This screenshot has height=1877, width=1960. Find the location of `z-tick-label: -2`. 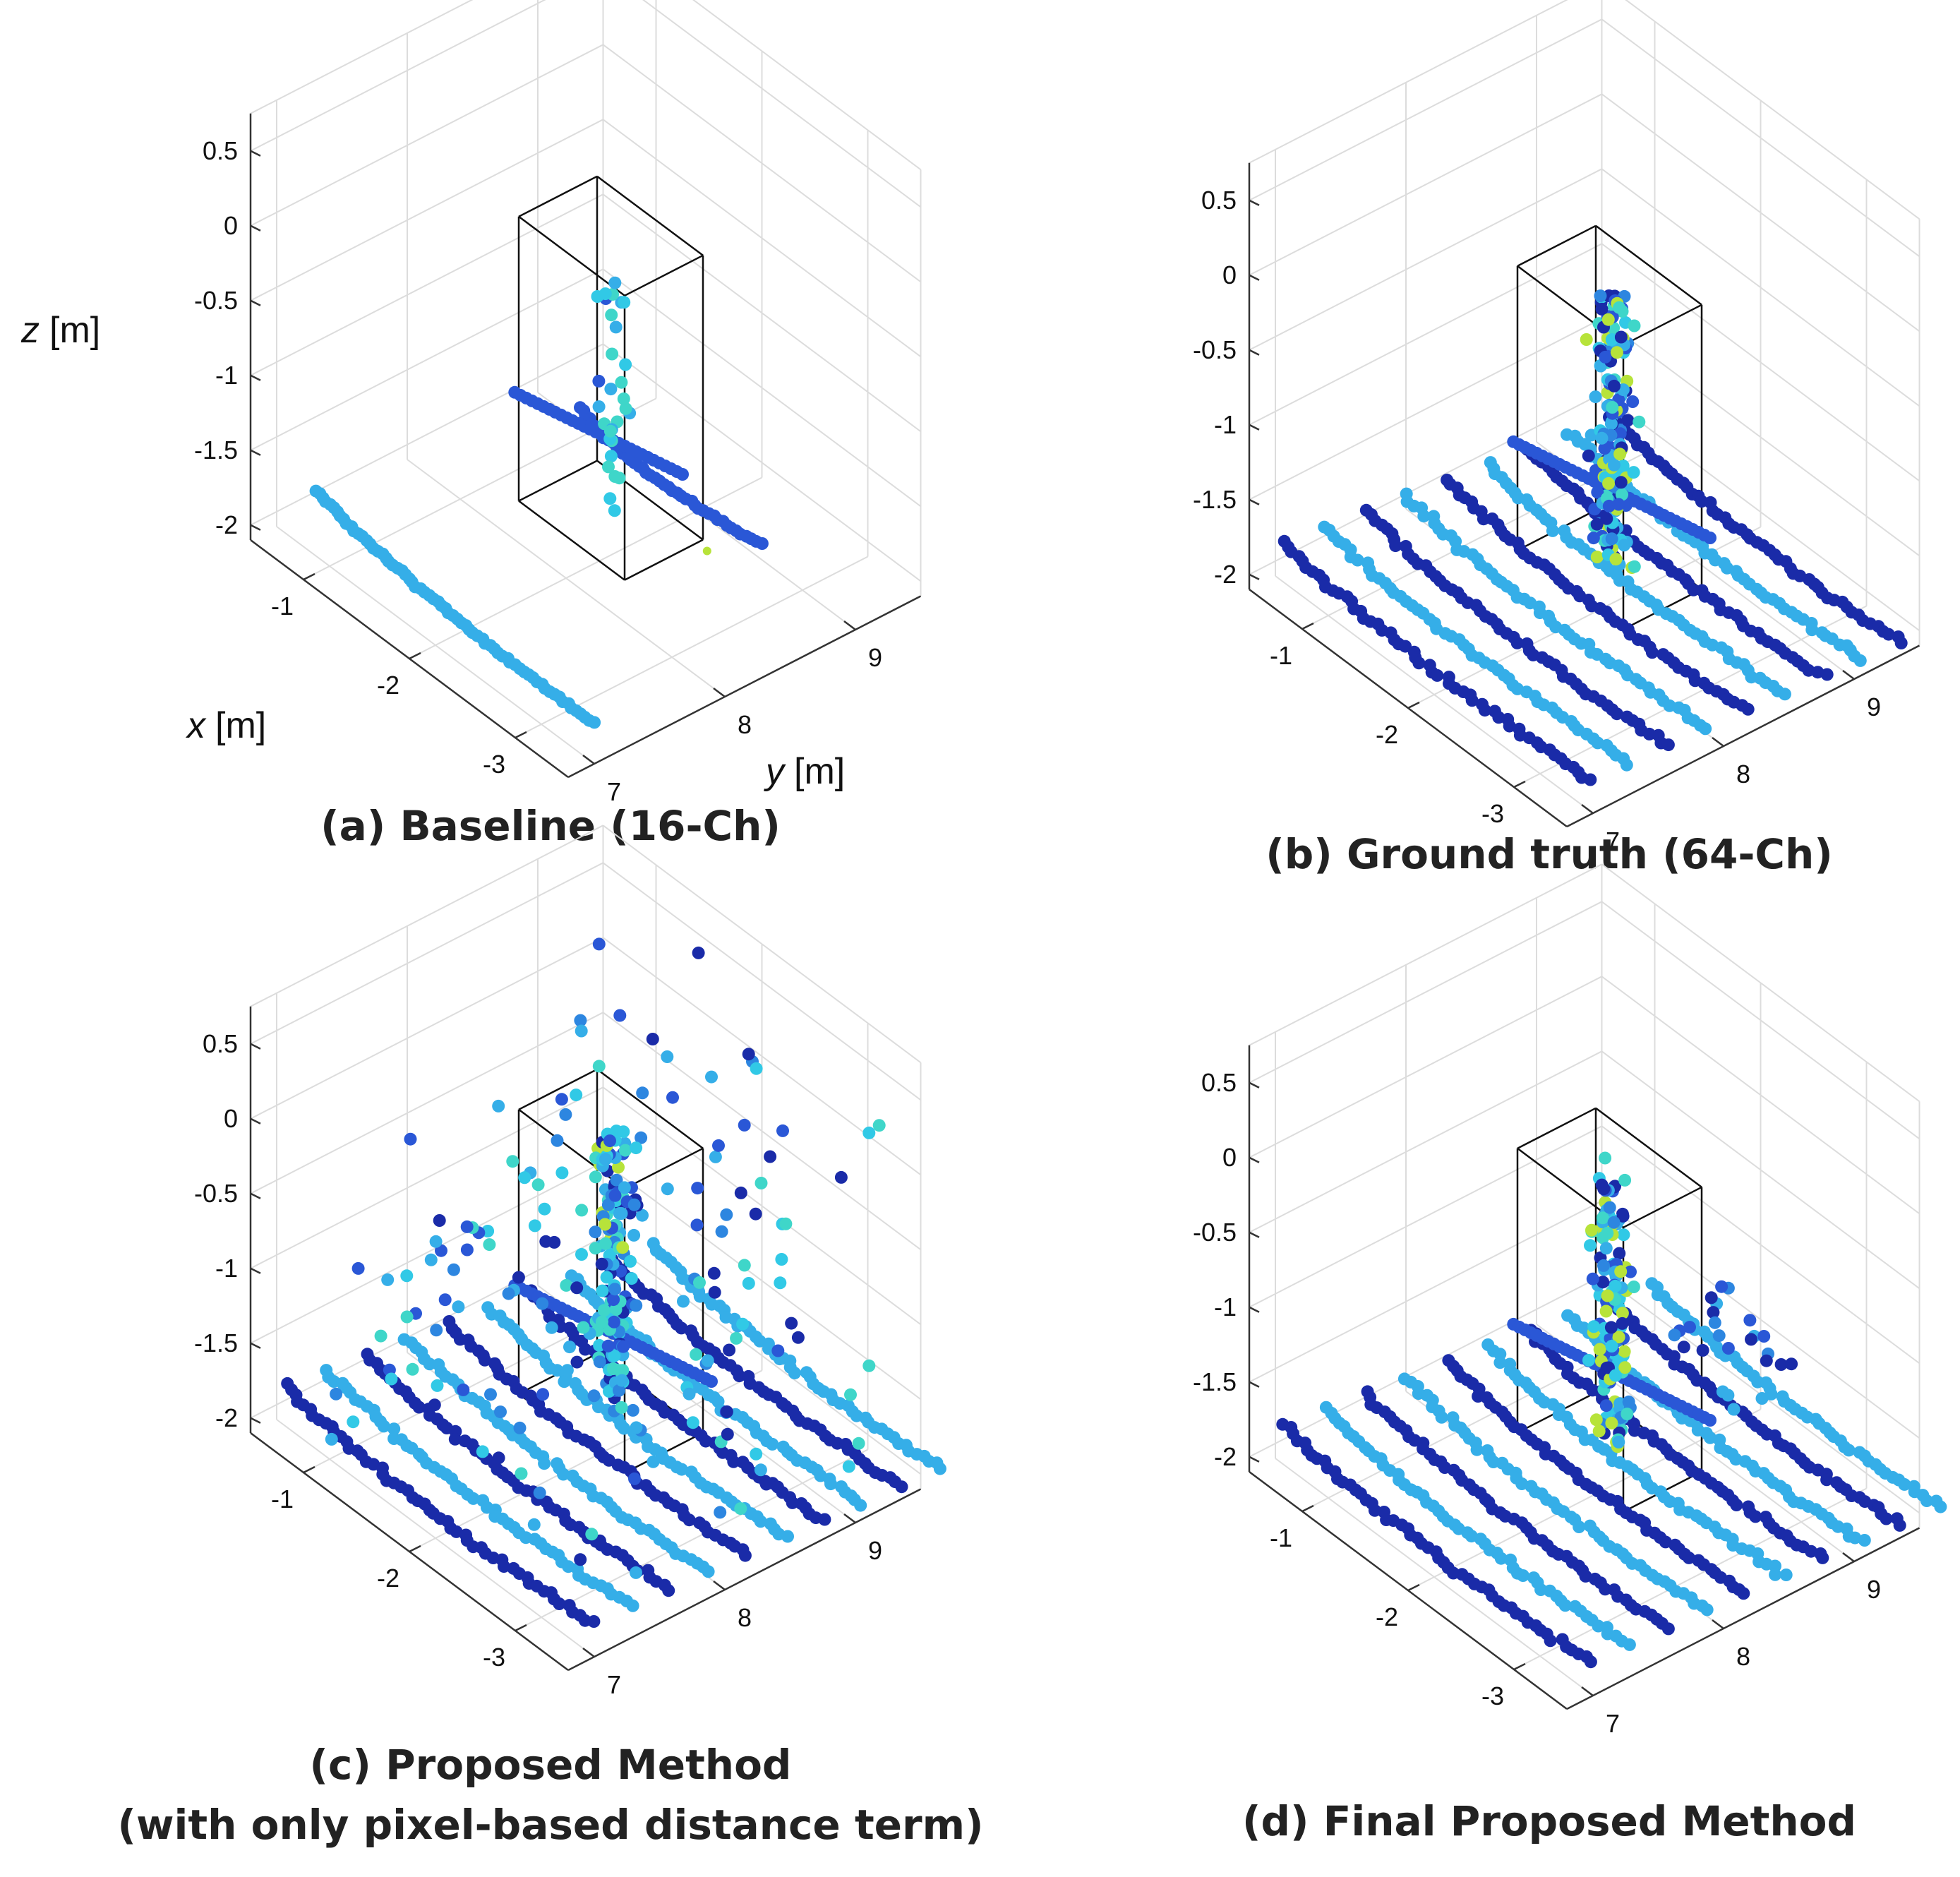

z-tick-label: -2 is located at coordinates (226, 524).